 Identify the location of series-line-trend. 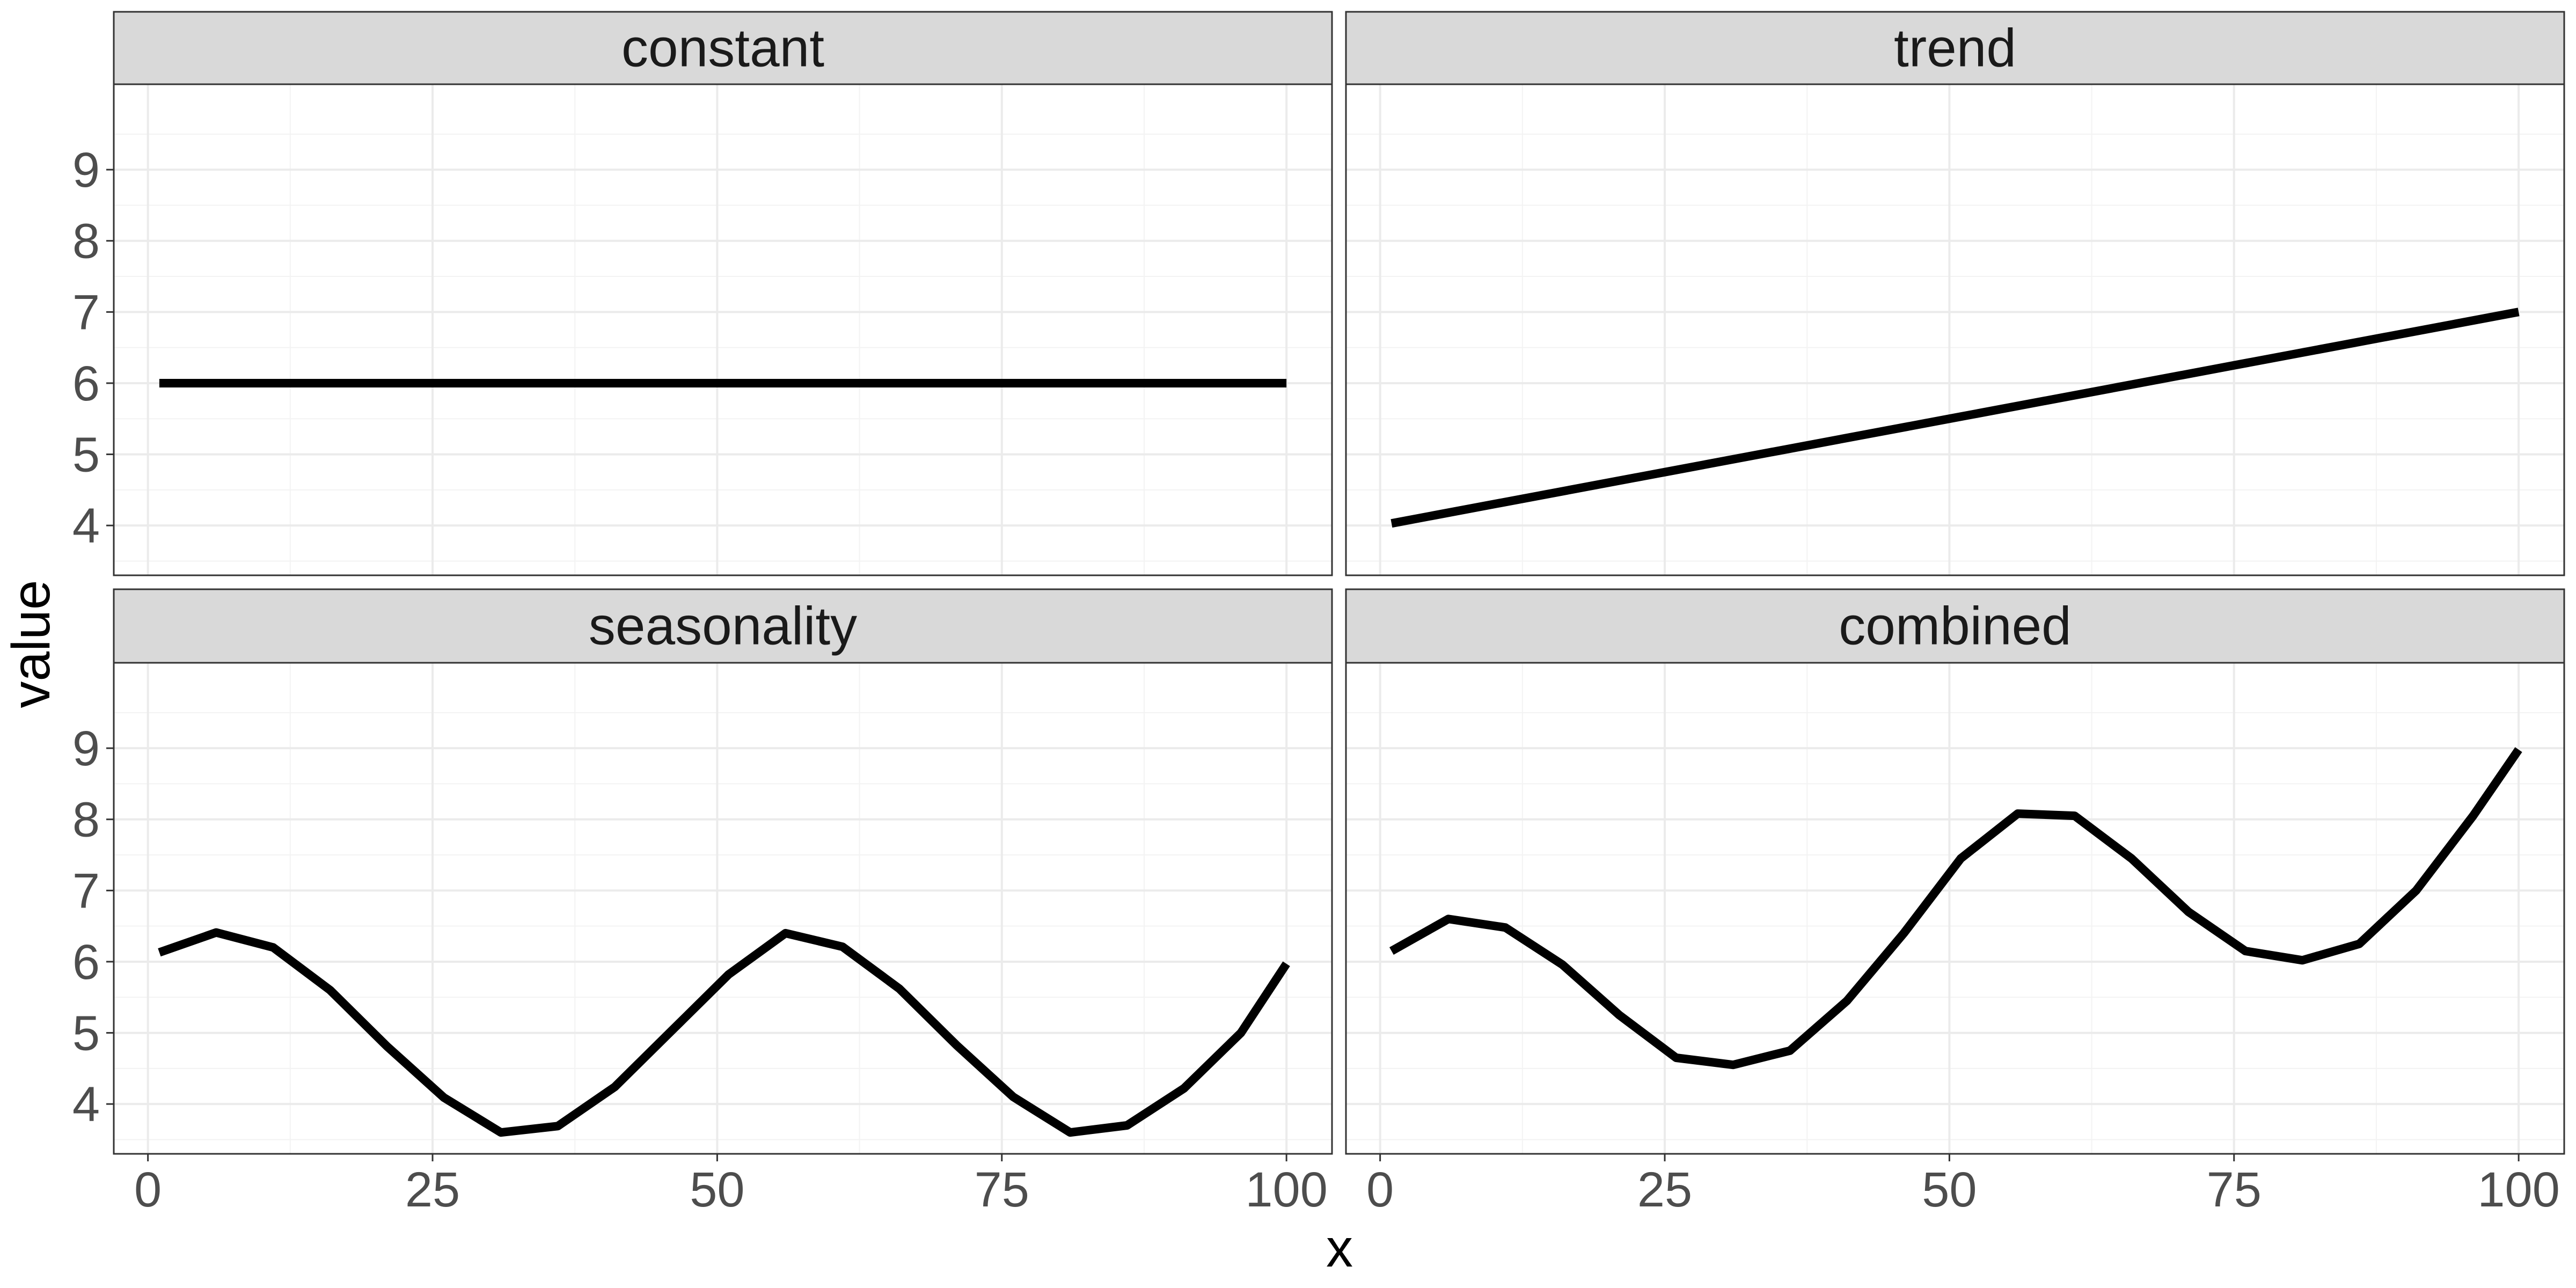
(1955, 418).